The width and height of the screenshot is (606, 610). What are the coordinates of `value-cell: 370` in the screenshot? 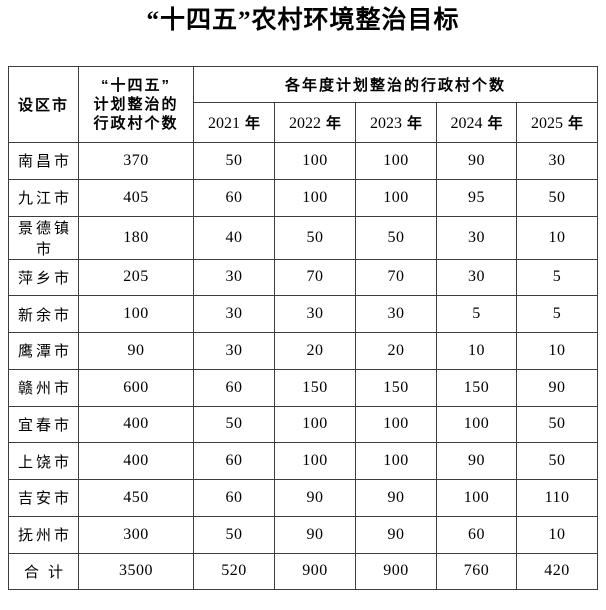 It's located at (136, 161).